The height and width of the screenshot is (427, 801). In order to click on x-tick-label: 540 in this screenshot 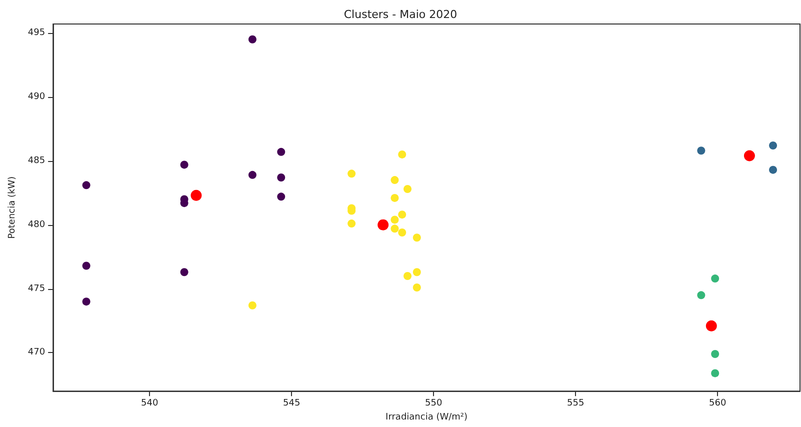, I will do `click(149, 403)`.